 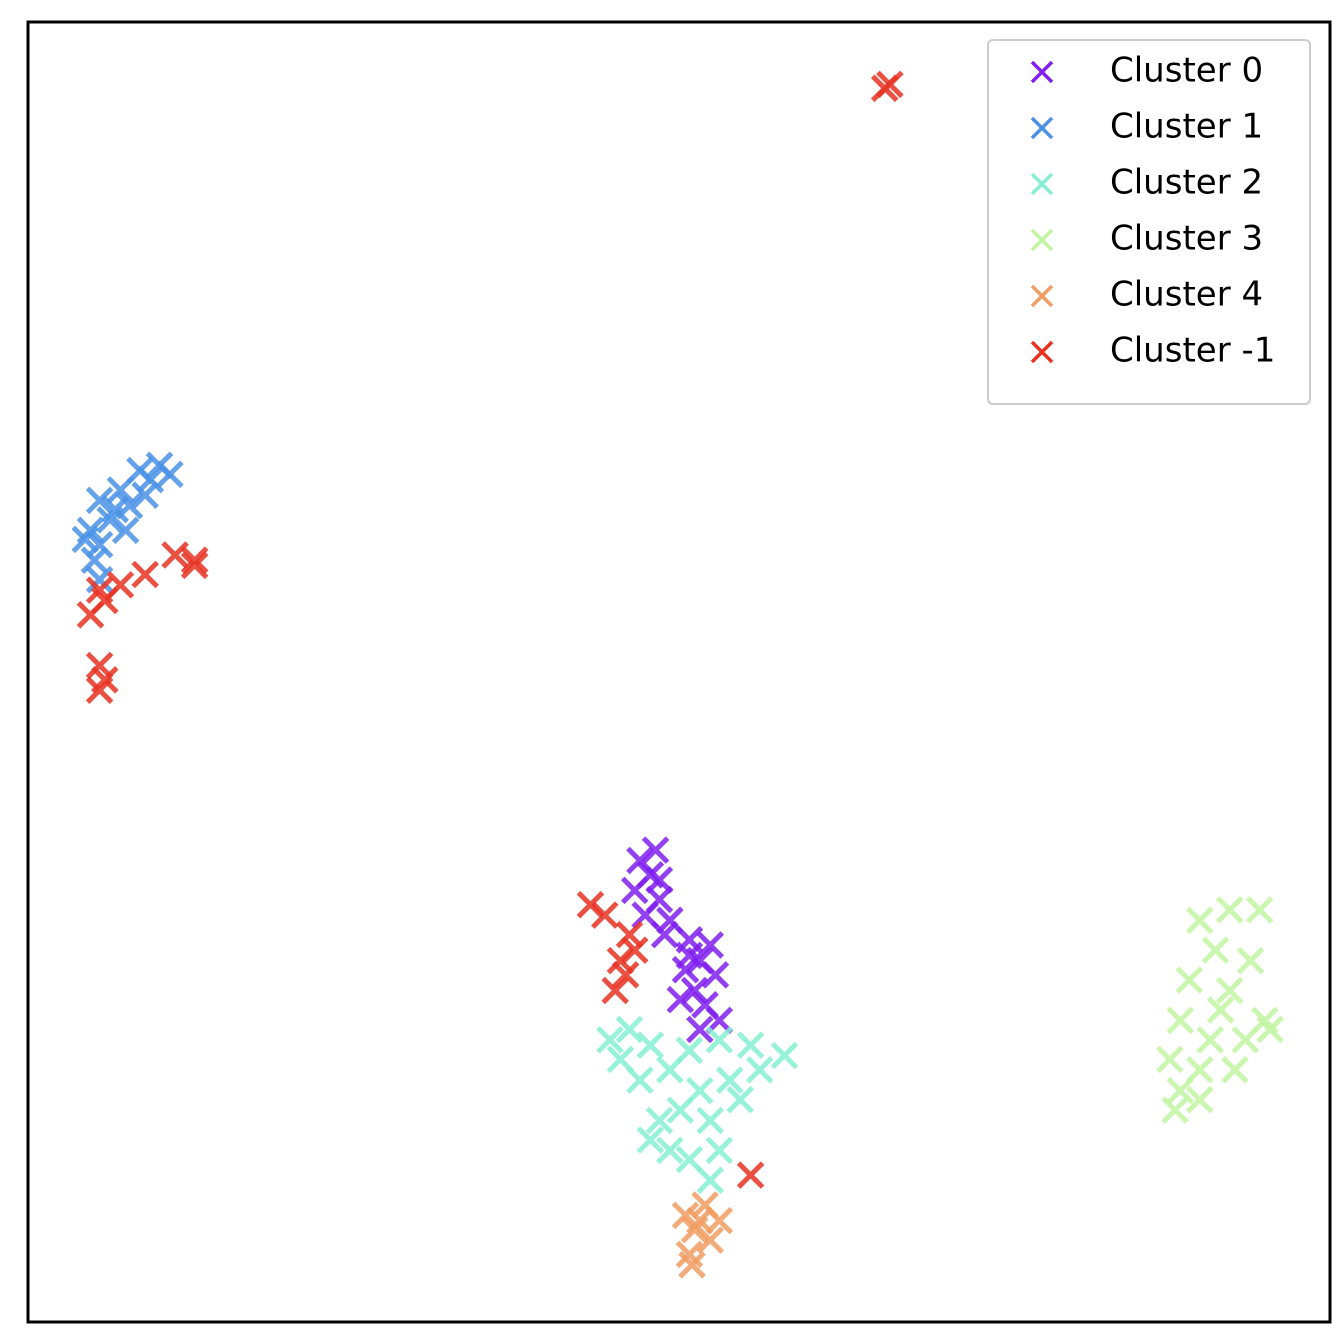 What do you see at coordinates (1186, 295) in the screenshot?
I see `legend-label: Cluster 4` at bounding box center [1186, 295].